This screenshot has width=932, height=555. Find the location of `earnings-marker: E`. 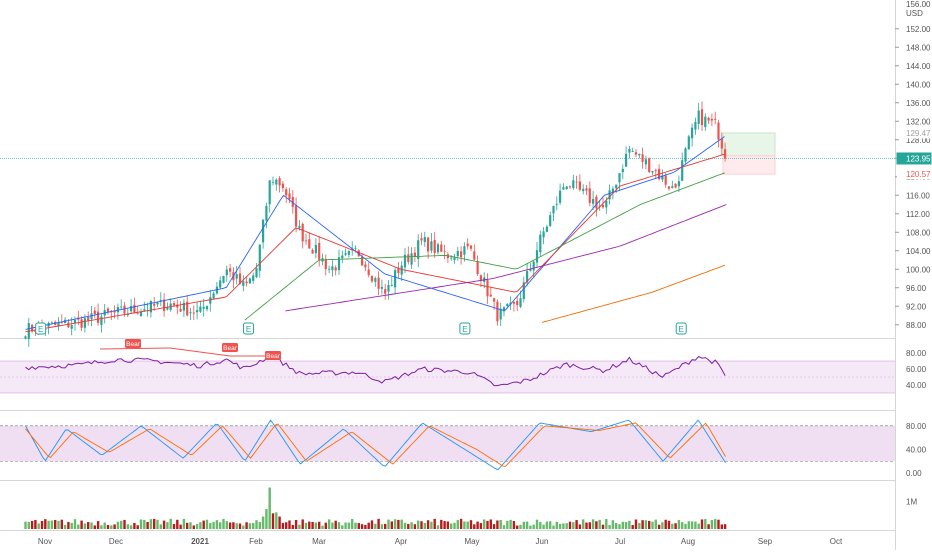

earnings-marker: E is located at coordinates (41, 328).